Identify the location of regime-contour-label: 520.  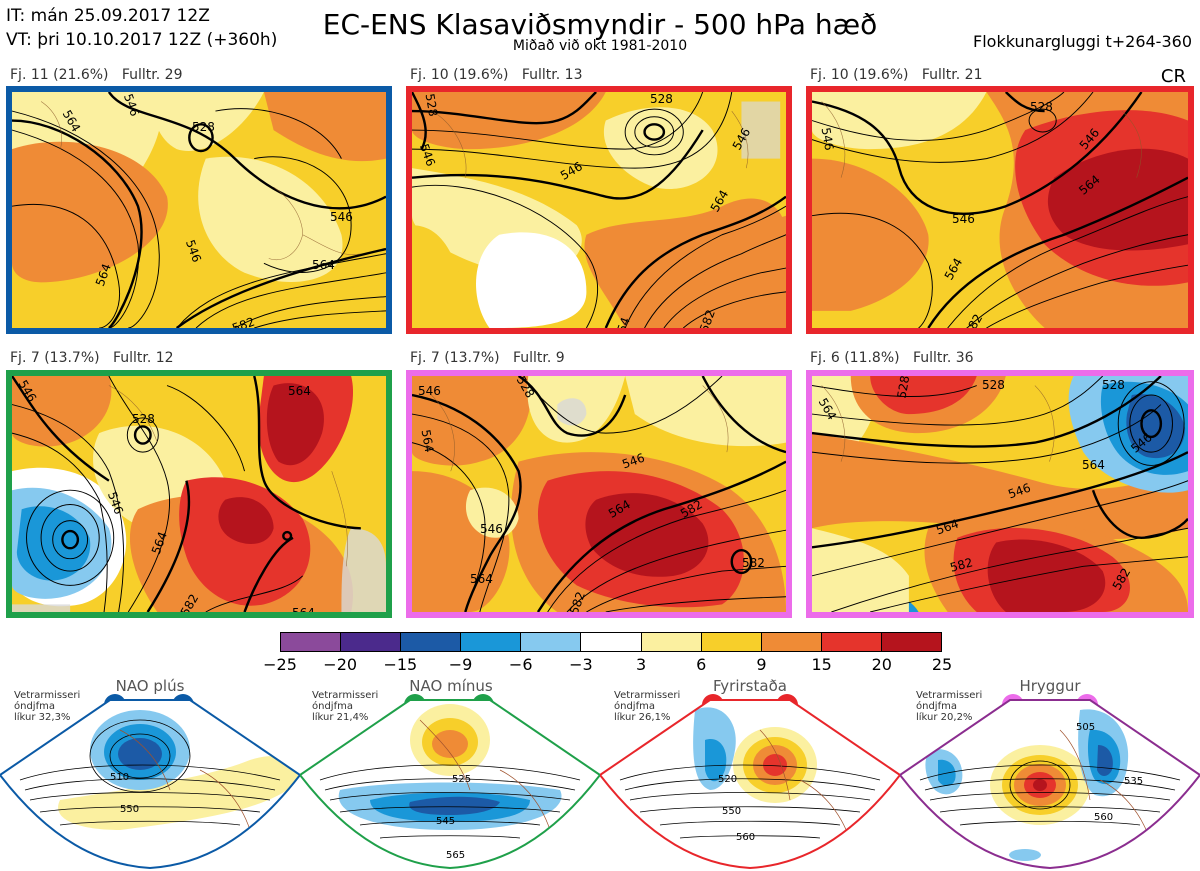
(727, 779).